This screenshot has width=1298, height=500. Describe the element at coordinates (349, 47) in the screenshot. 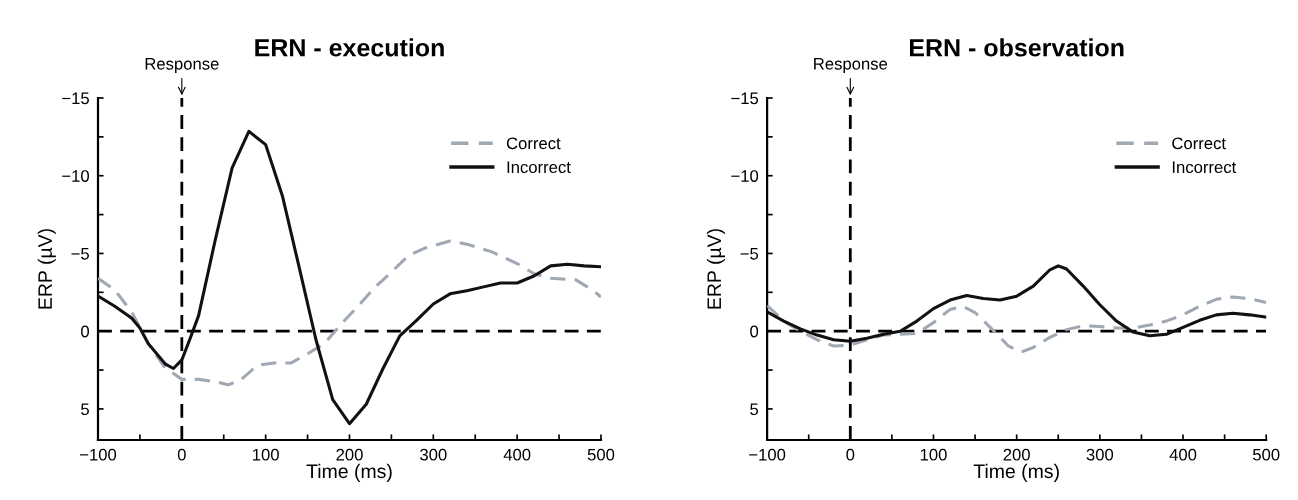

I see `chart-title: ERN - execution` at that location.